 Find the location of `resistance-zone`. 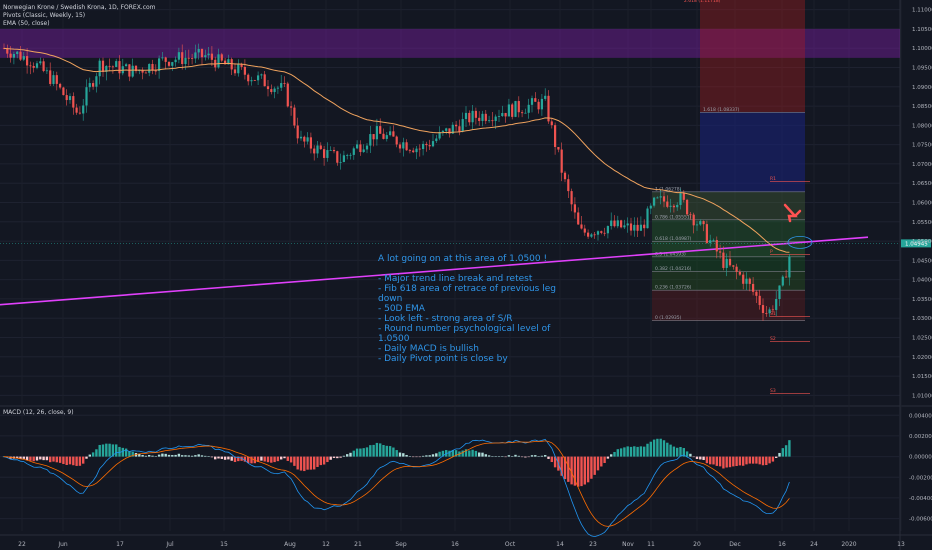

resistance-zone is located at coordinates (450, 43).